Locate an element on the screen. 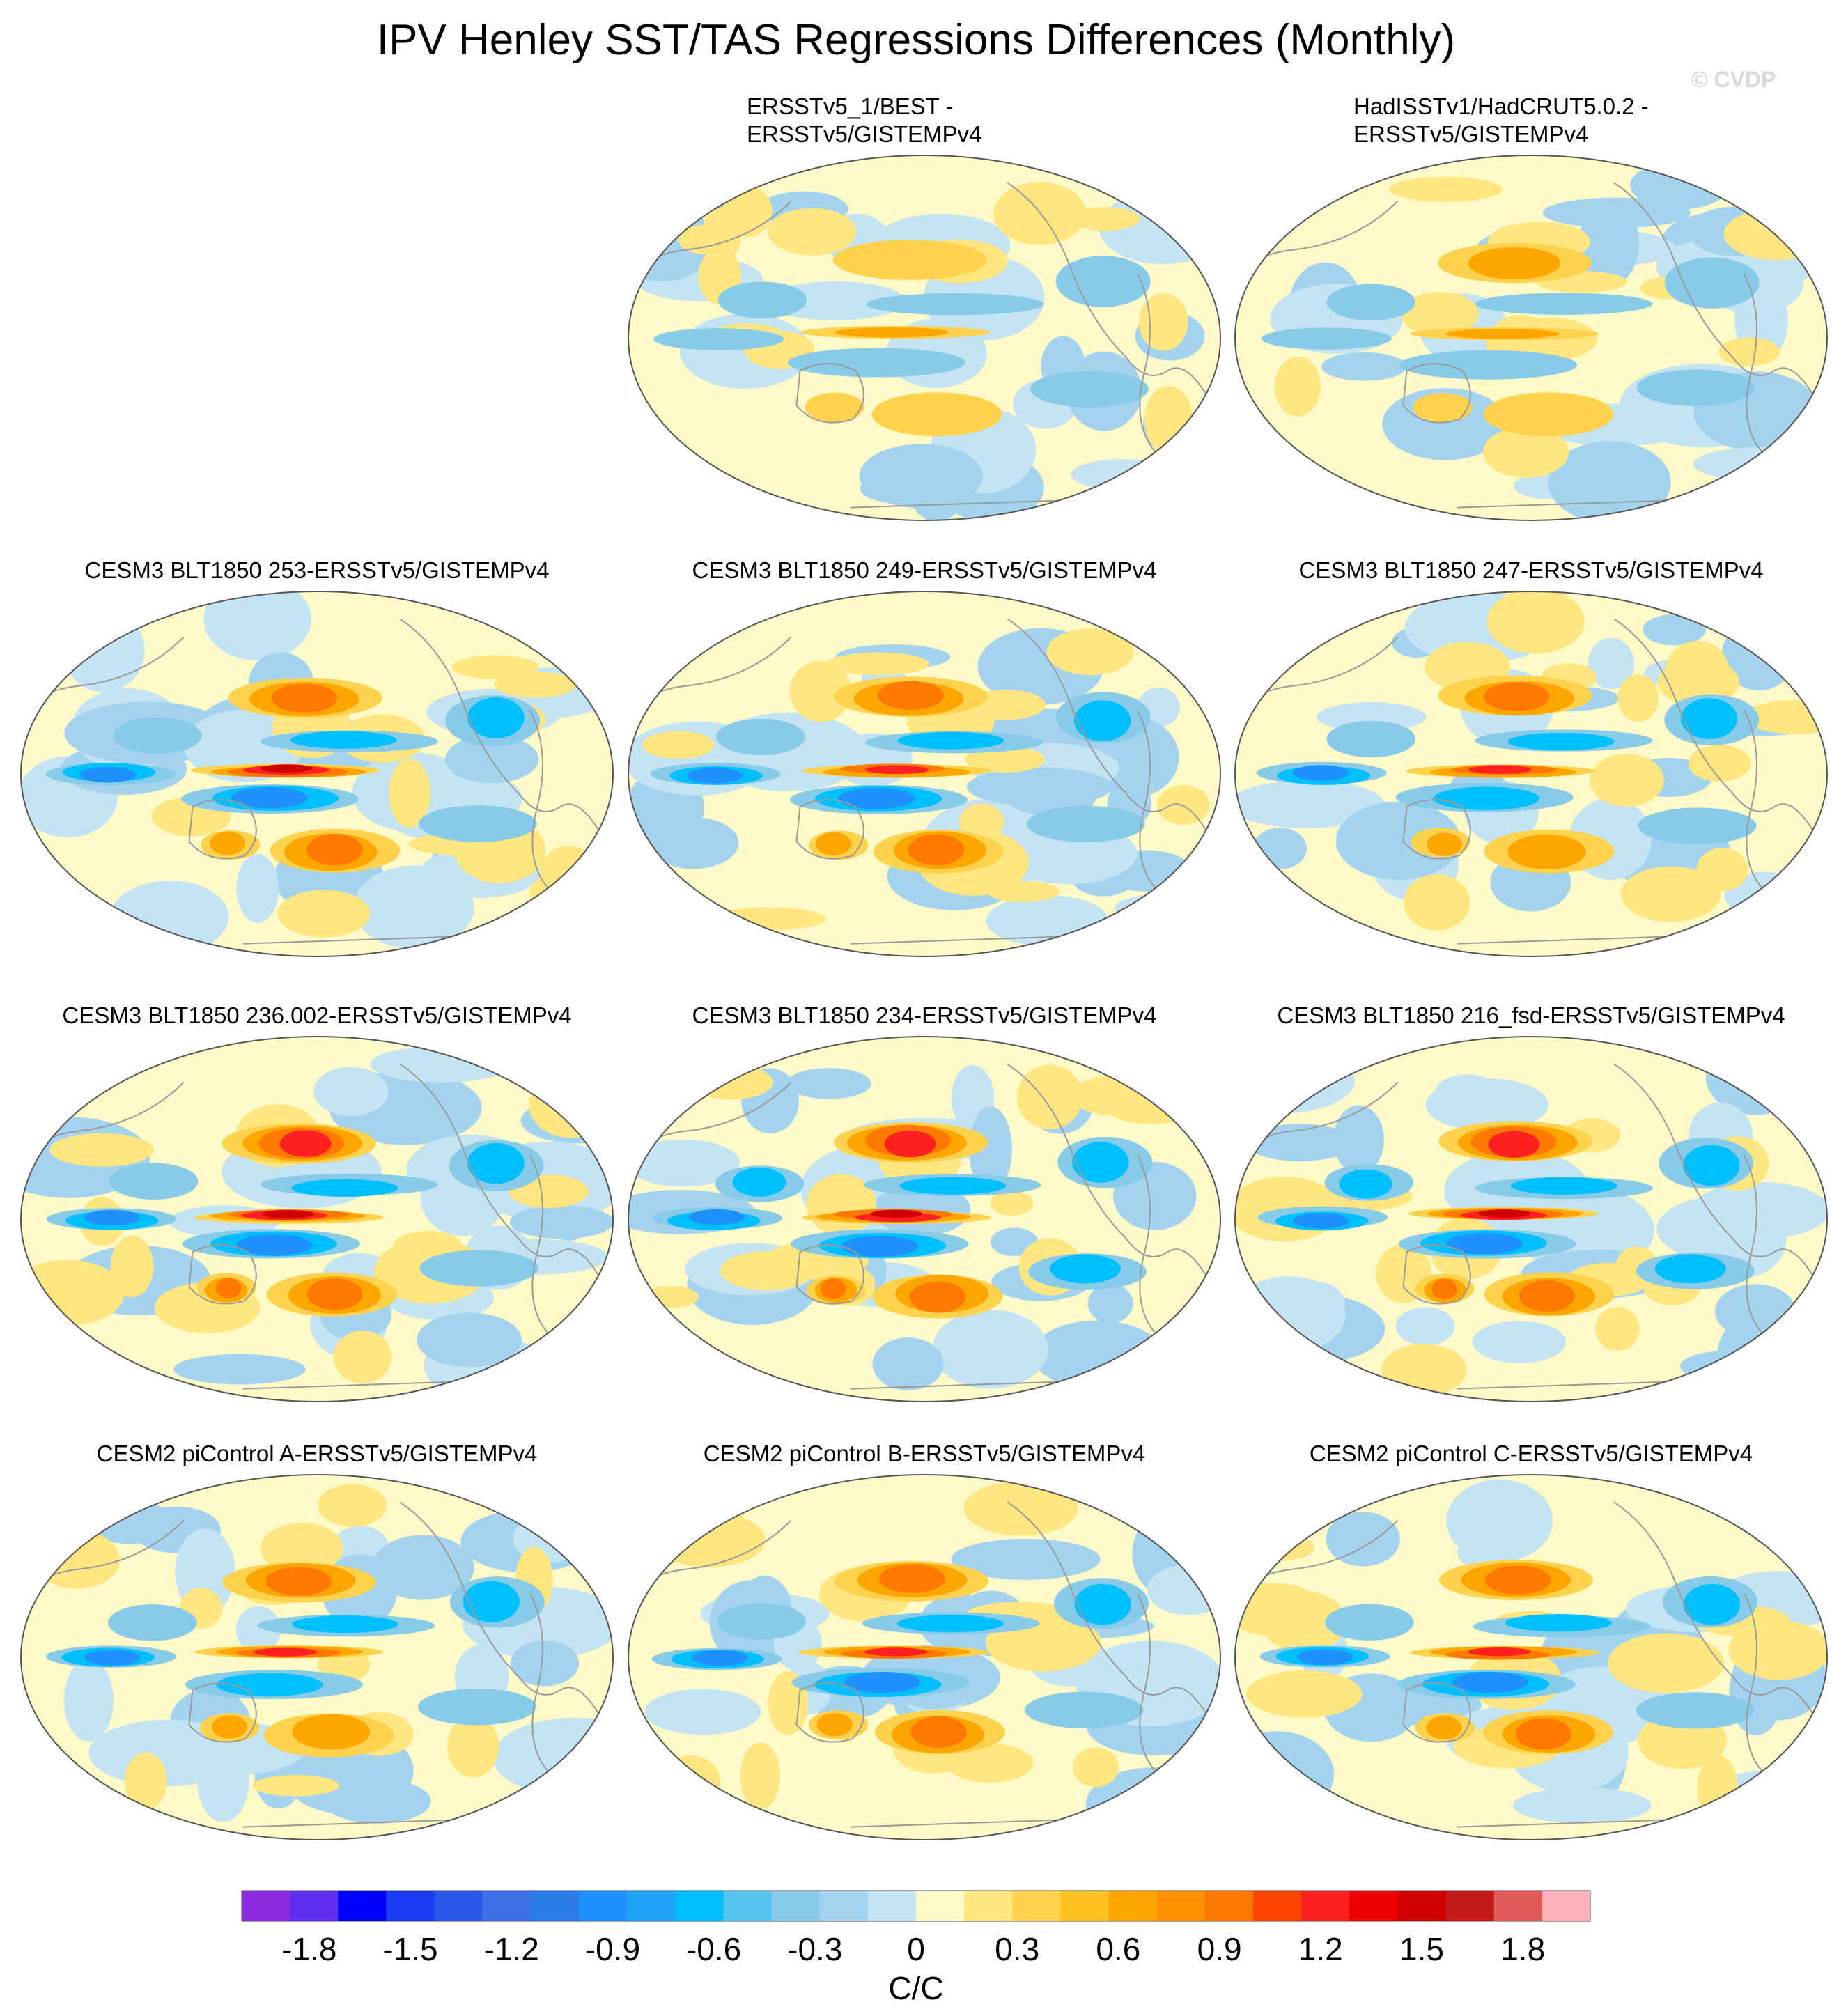  colorbar-tick-label: -1.2 is located at coordinates (511, 1949).